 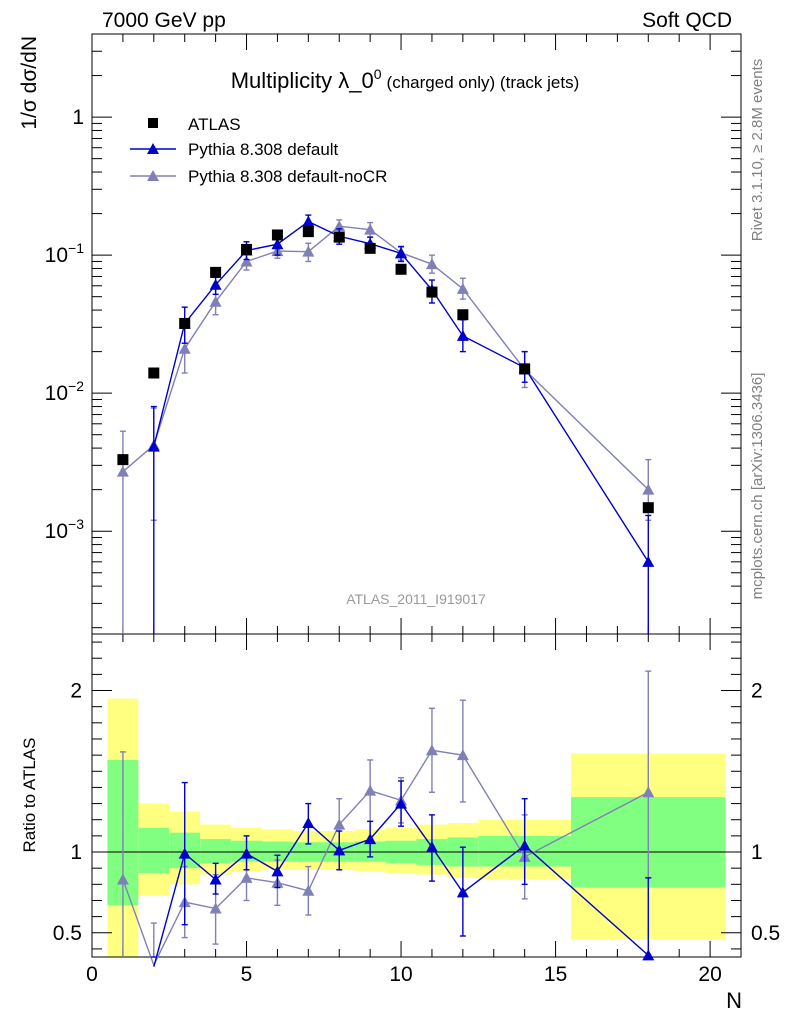 I want to click on ratio-ytick-label-right-0: 0.5, so click(x=765, y=933).